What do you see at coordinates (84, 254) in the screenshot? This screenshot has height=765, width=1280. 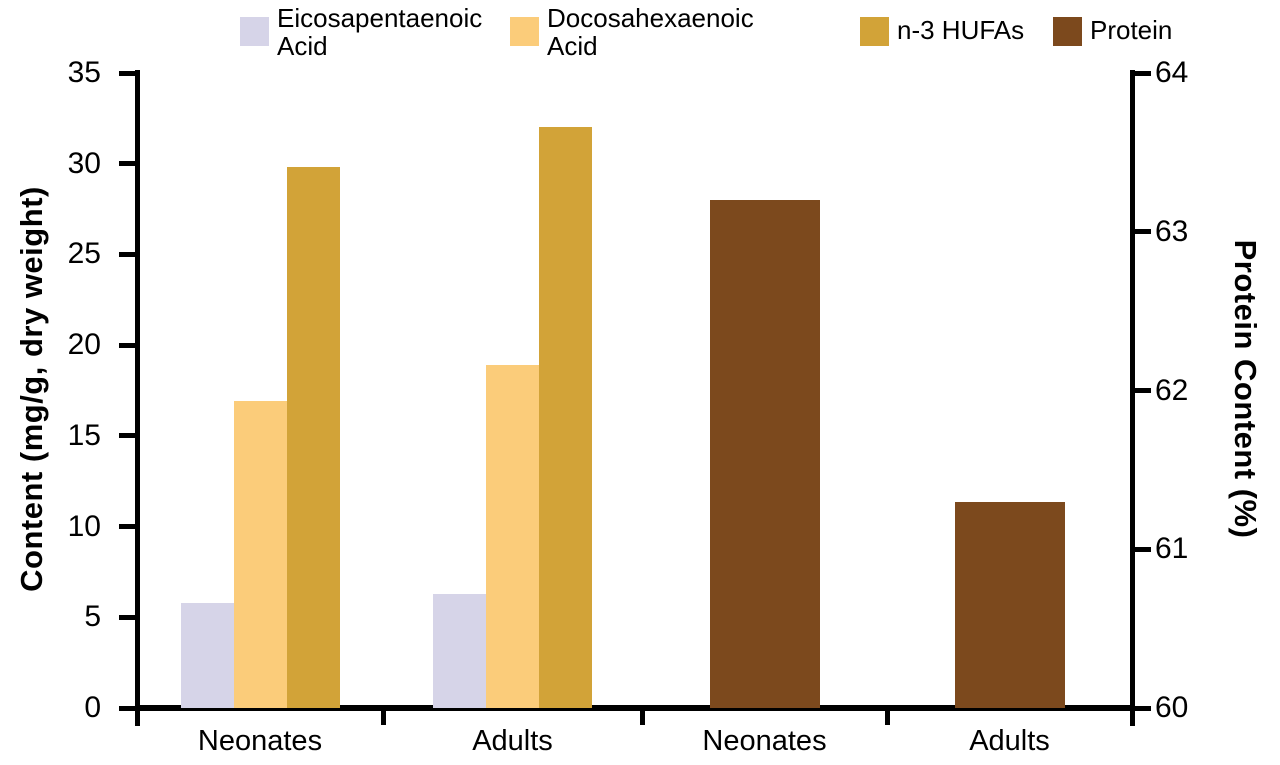 I see `left-axis-tick-label: 25` at bounding box center [84, 254].